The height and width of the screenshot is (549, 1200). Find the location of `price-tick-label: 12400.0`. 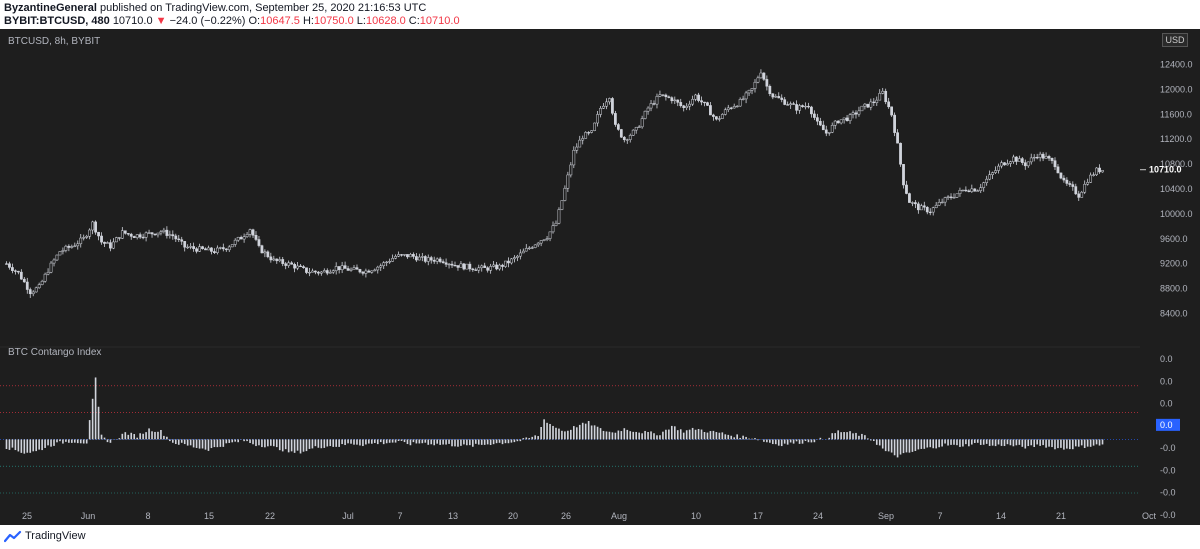

price-tick-label: 12400.0 is located at coordinates (1176, 65).